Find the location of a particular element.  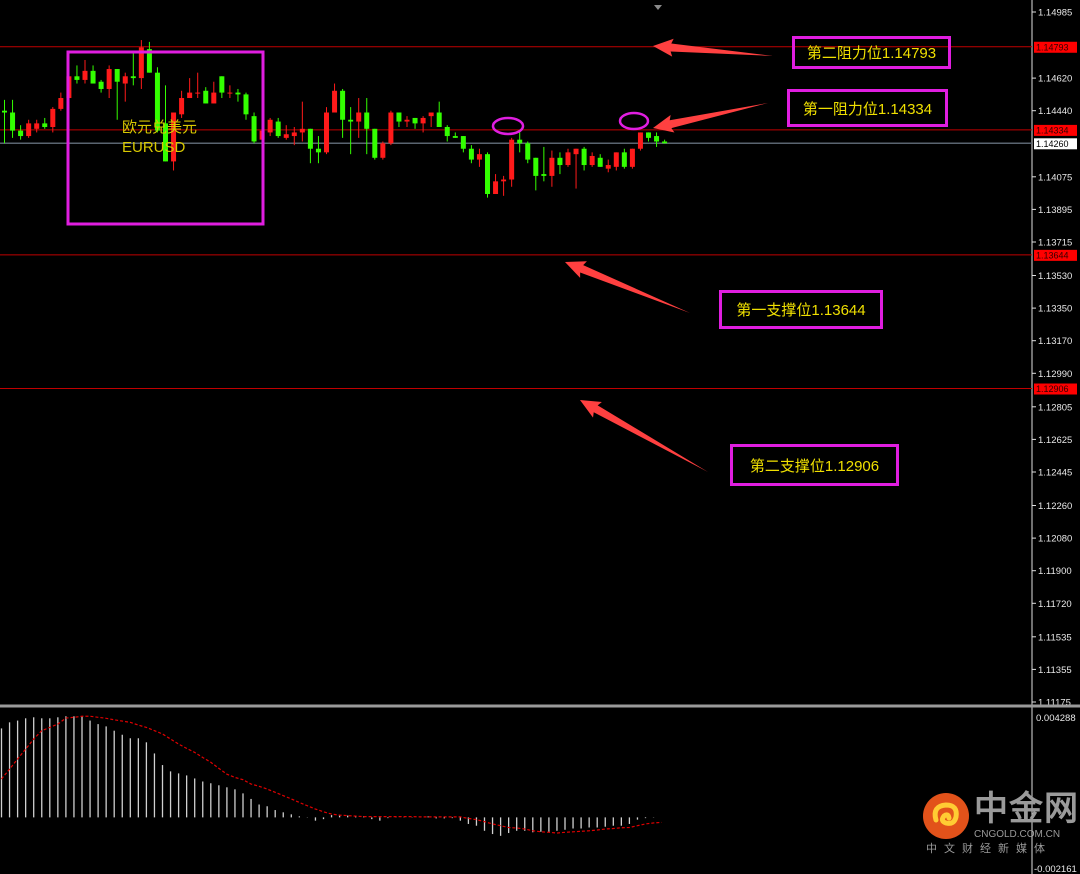

axis-tick-label: 1.14985 is located at coordinates (1055, 13).